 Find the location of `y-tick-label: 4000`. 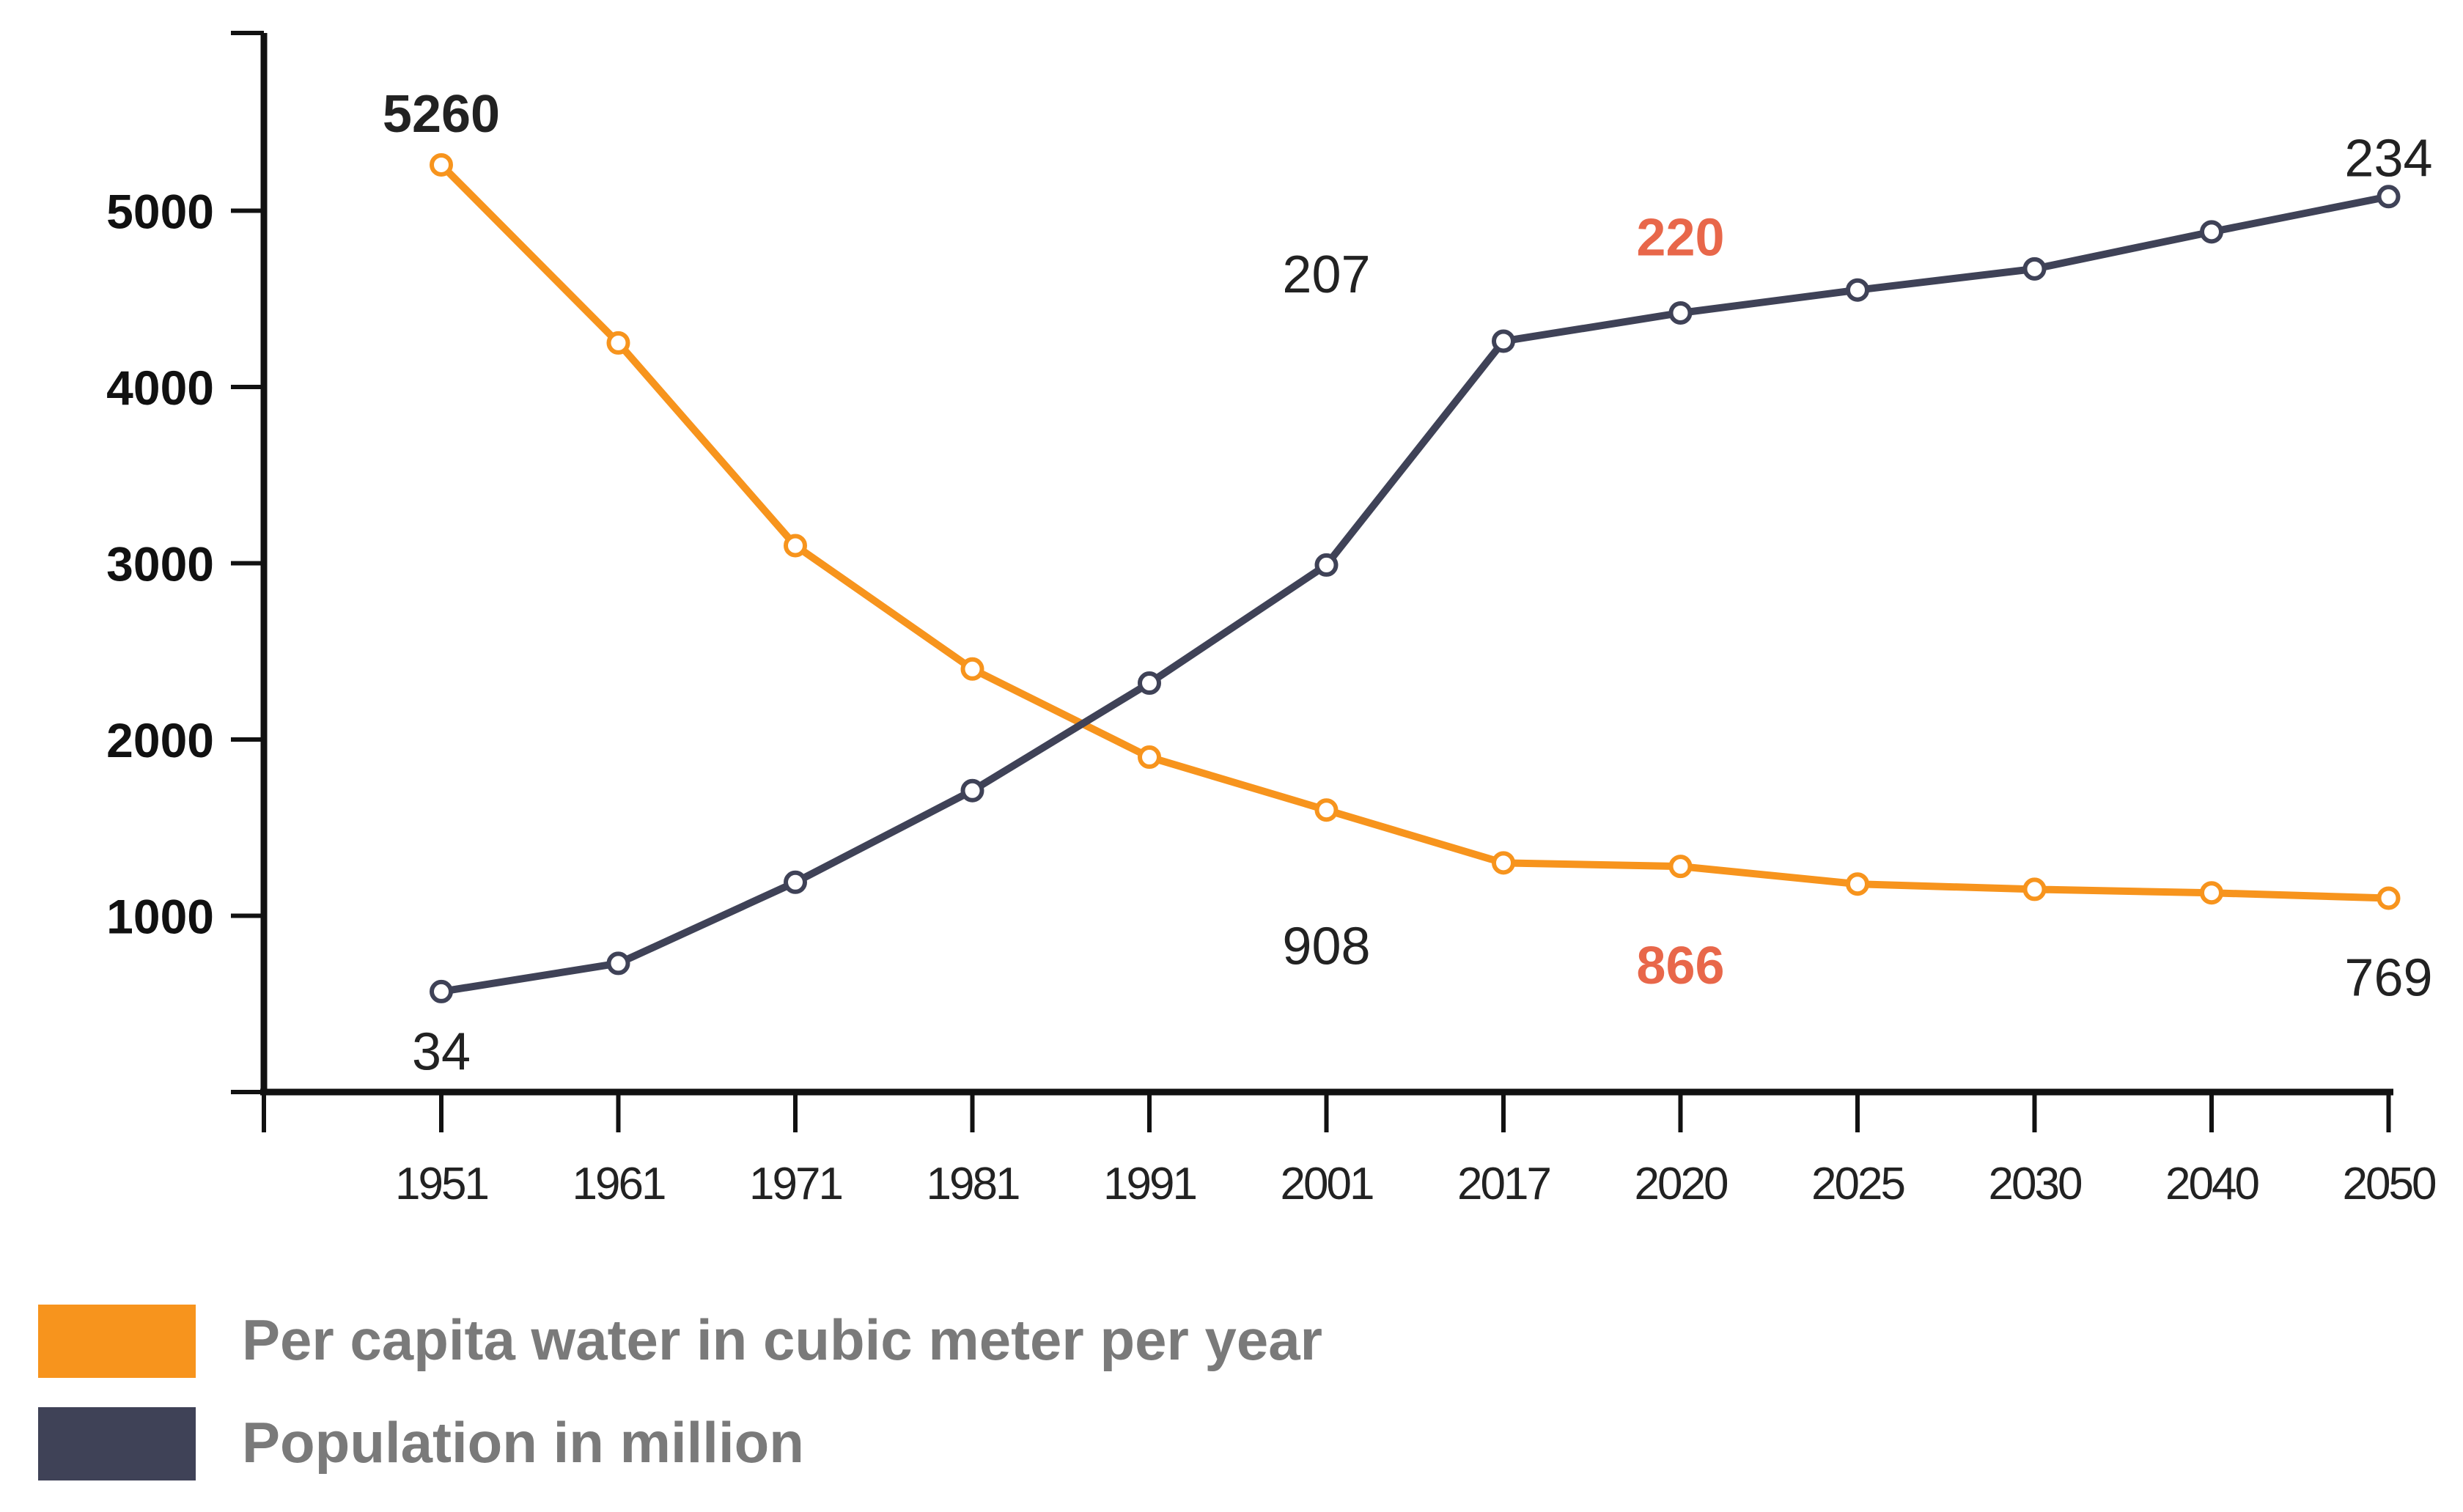

y-tick-label: 4000 is located at coordinates (160, 388).